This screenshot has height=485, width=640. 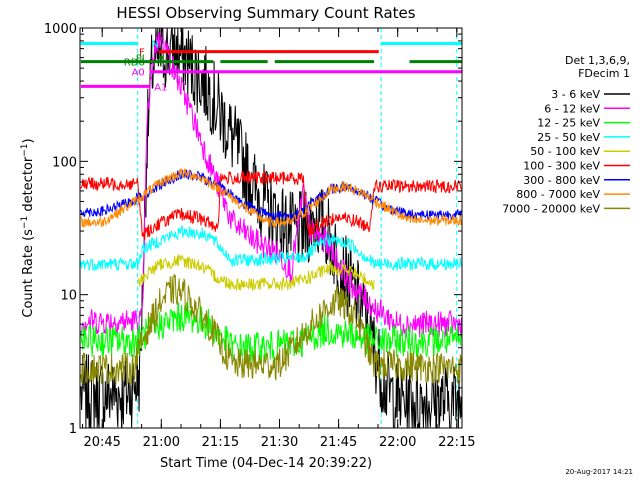 I want to click on flag-label: A0, so click(x=138, y=73).